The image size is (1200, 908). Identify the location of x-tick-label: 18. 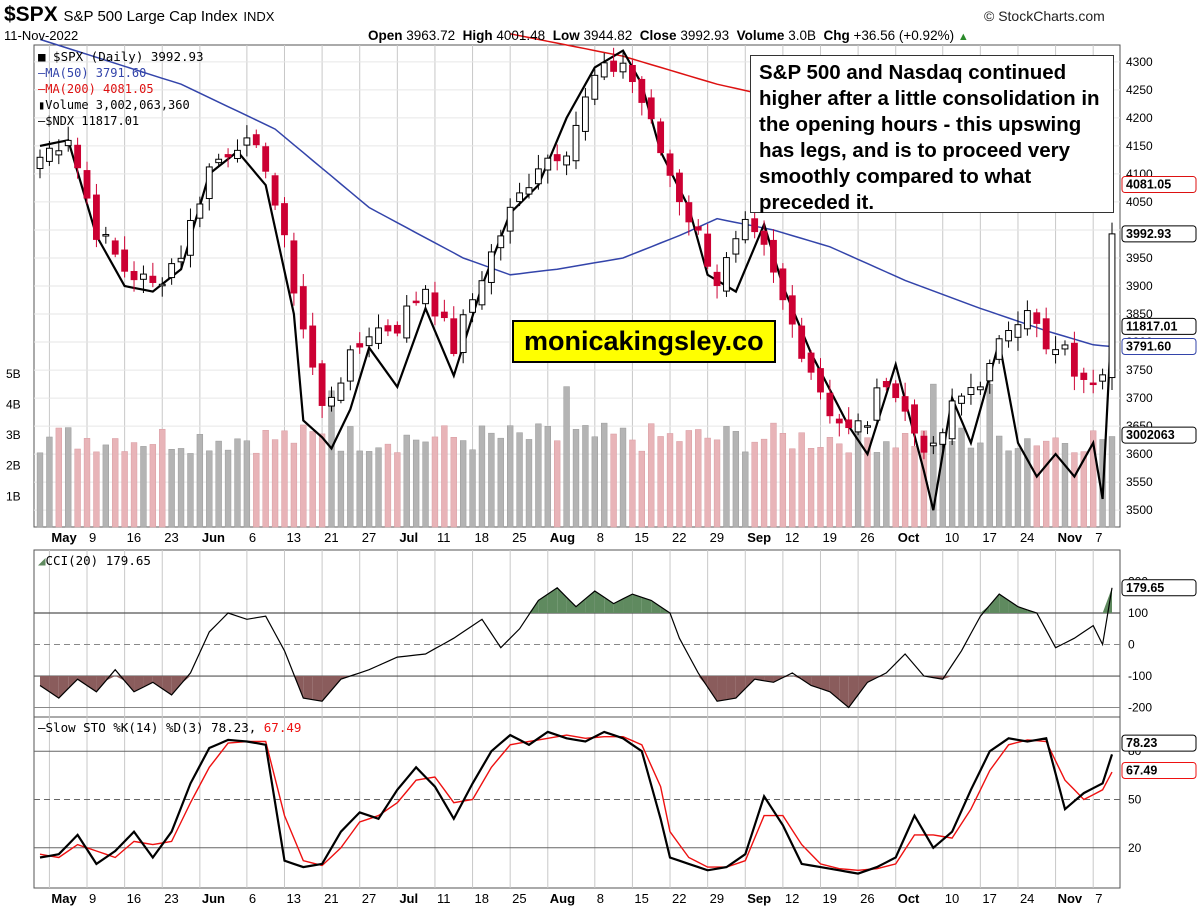
(482, 537).